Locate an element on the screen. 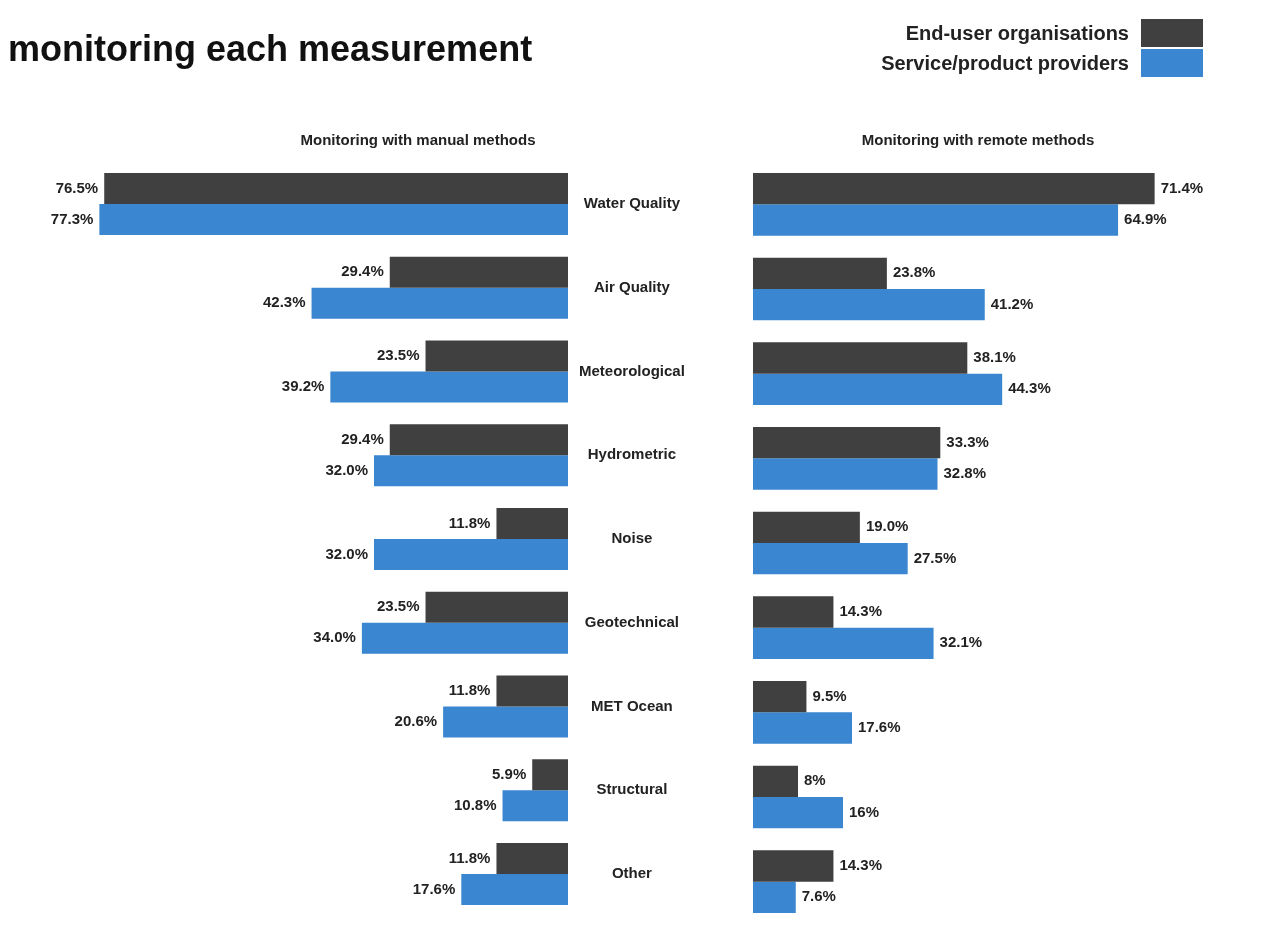  y-tick-label: MET Ocean is located at coordinates (632, 705).